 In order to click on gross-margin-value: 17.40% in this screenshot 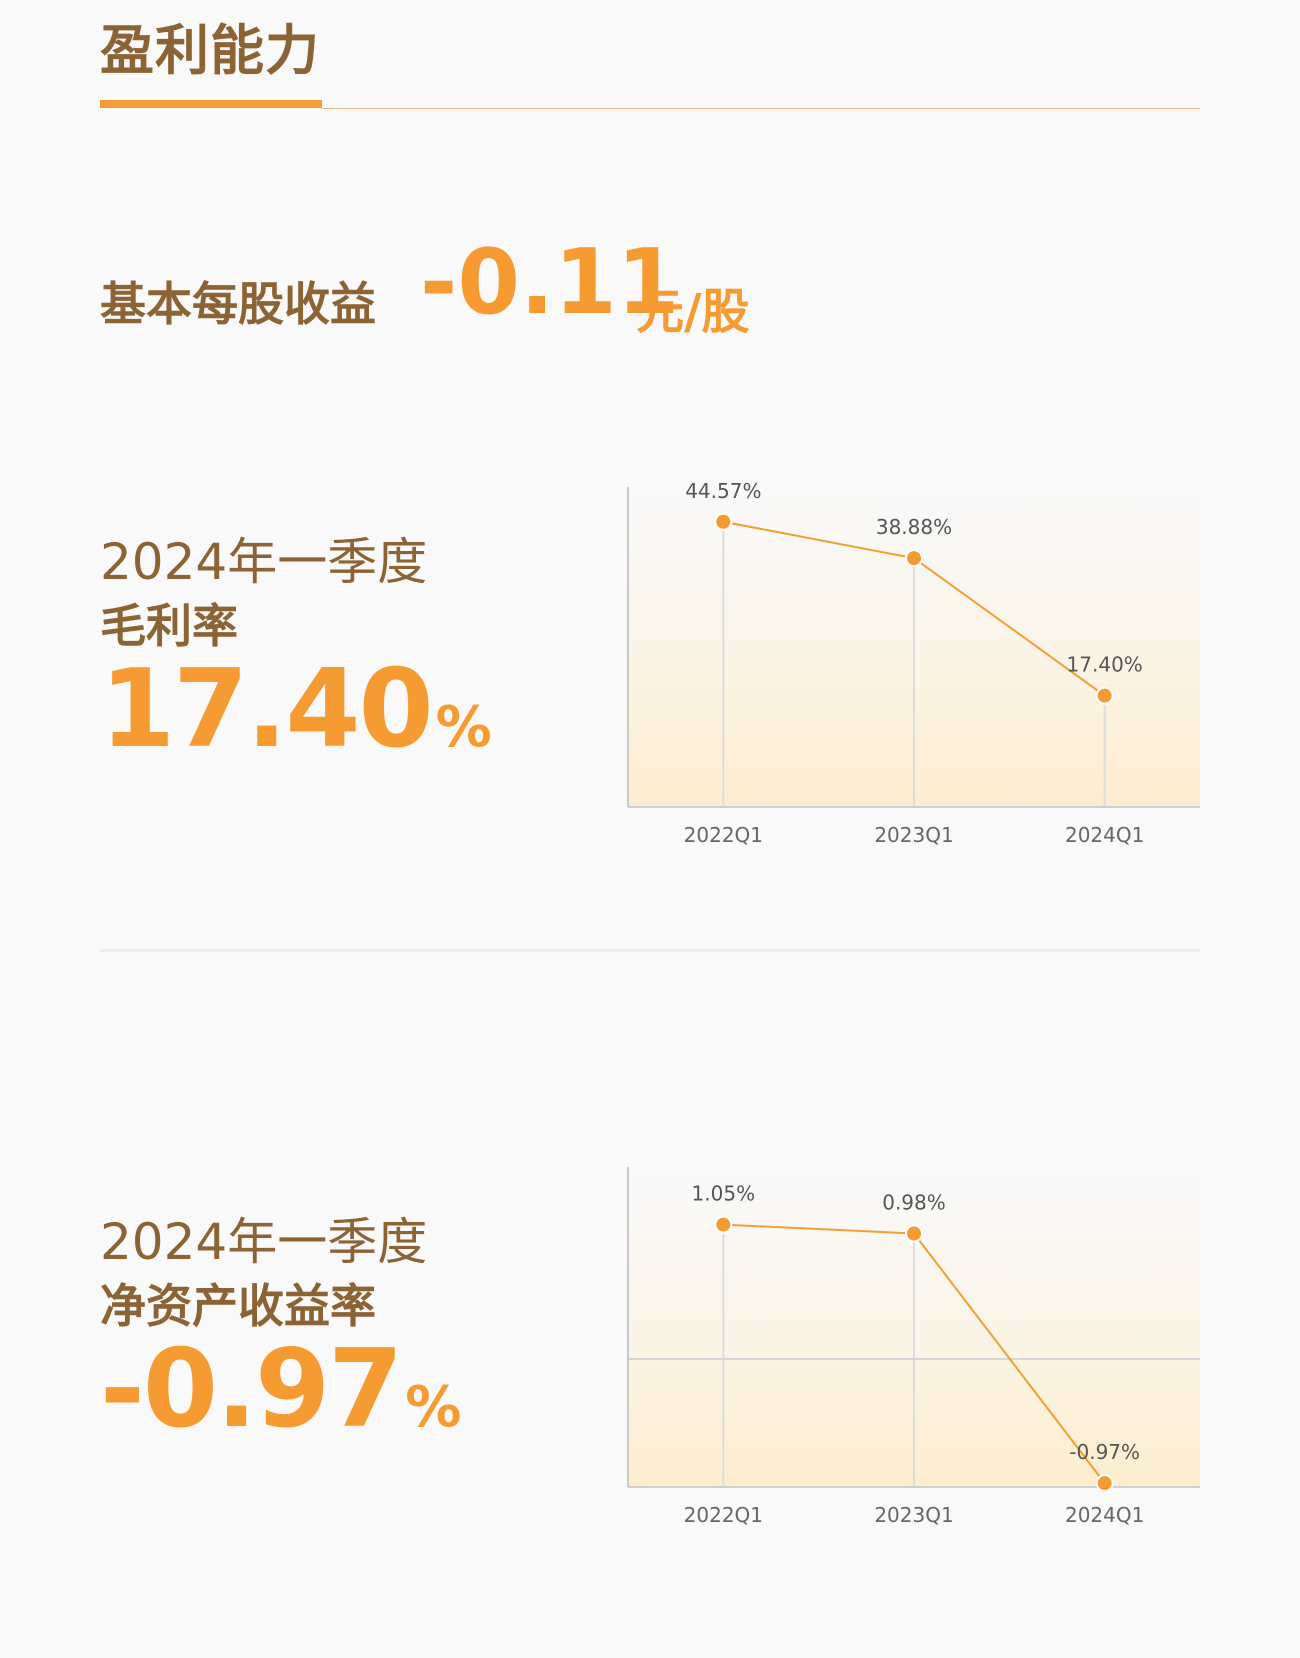, I will do `click(296, 710)`.